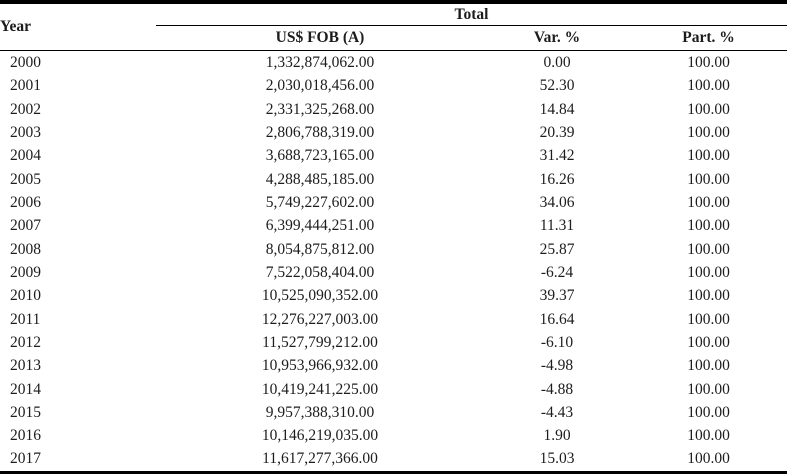 The image size is (787, 474). What do you see at coordinates (557, 342) in the screenshot?
I see `cell-var-pct: -6.10` at bounding box center [557, 342].